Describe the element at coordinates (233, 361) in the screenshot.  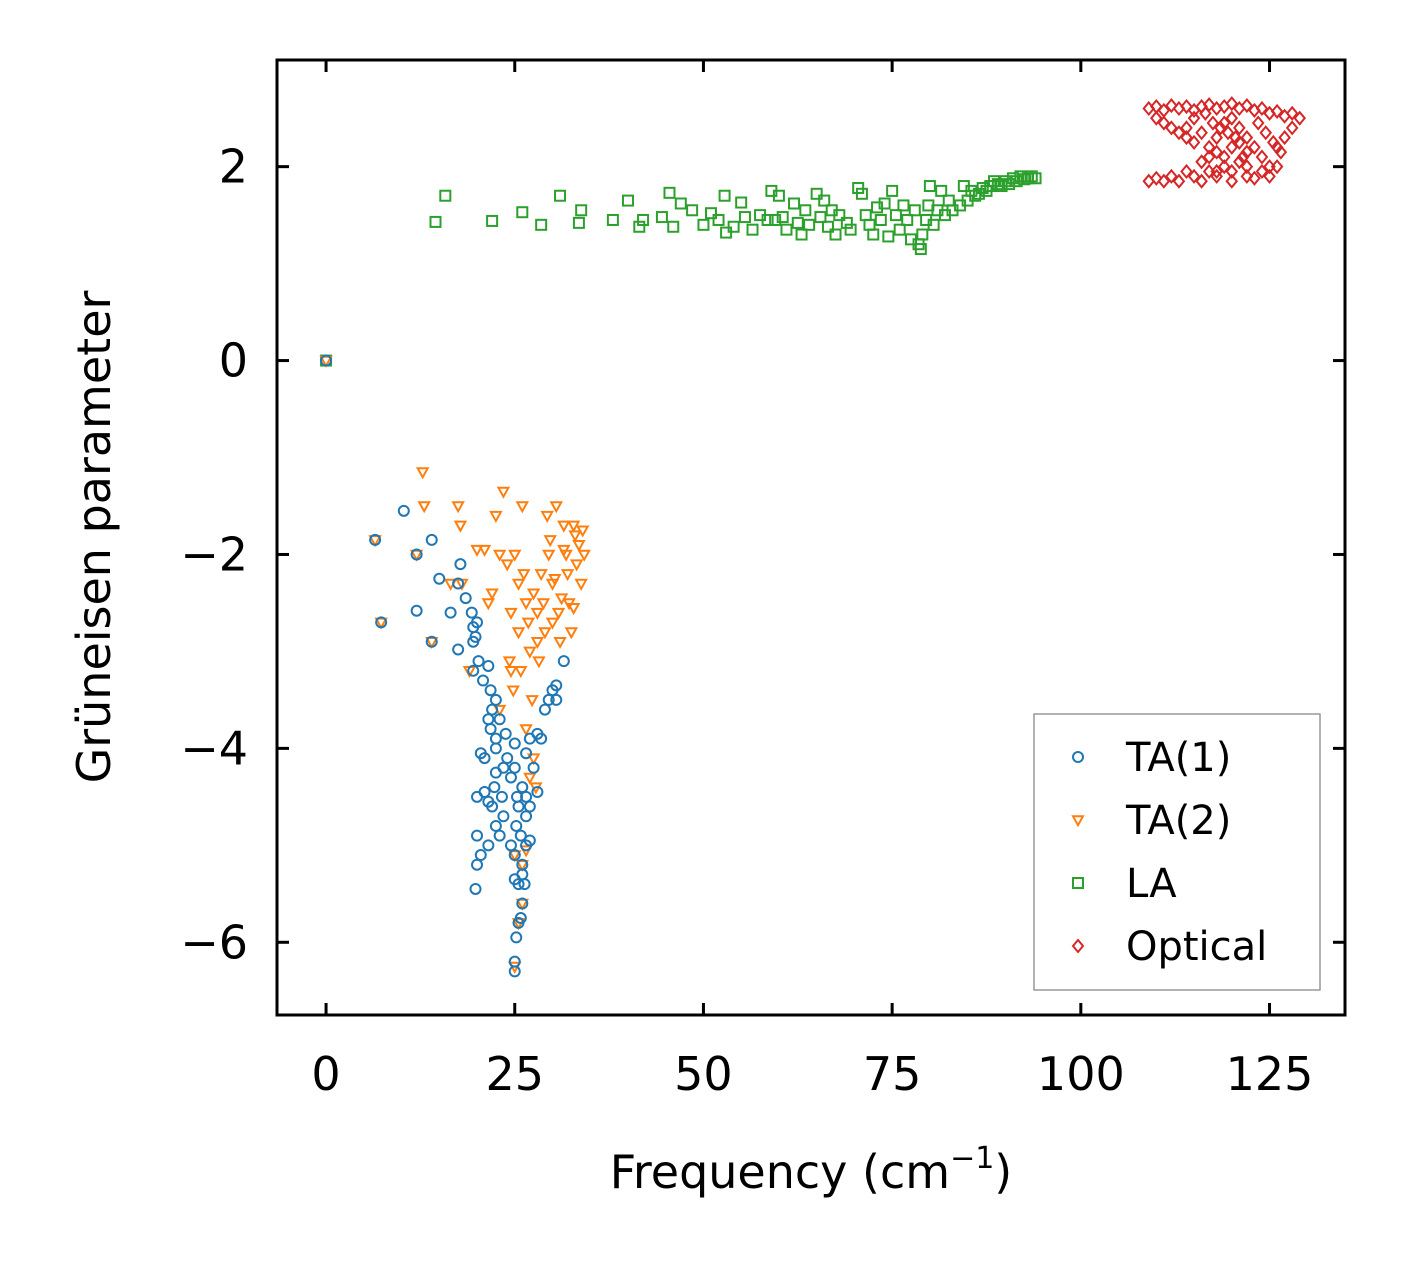
I see `y-tick-label: 0` at that location.